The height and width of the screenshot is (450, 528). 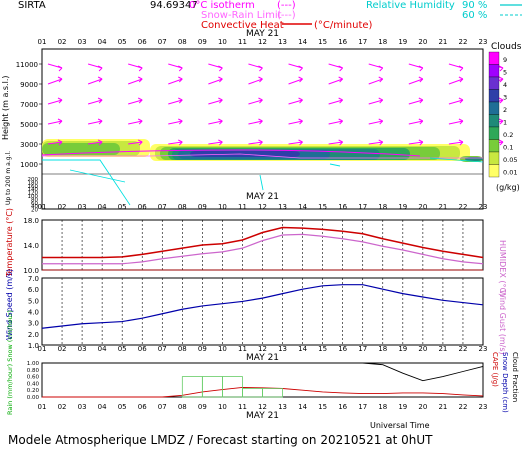 What do you see at coordinates (82, 42) in the screenshot?
I see `hour-label-top: 03` at bounding box center [82, 42].